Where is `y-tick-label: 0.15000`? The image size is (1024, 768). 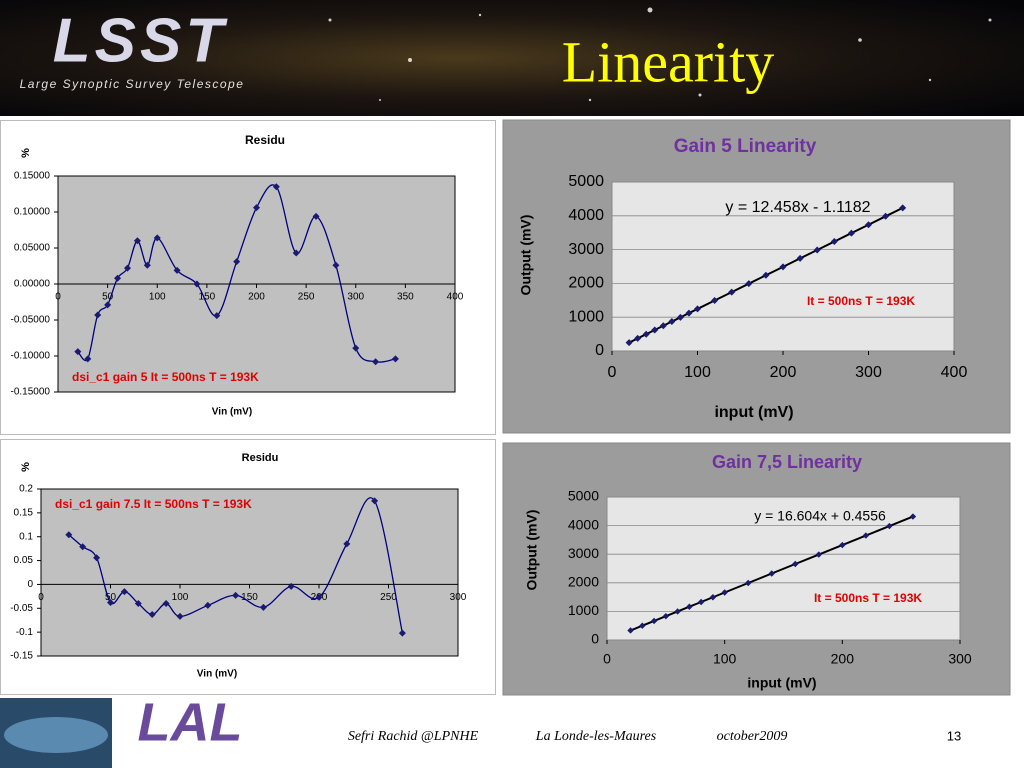 y-tick-label: 0.15000 is located at coordinates (32, 176).